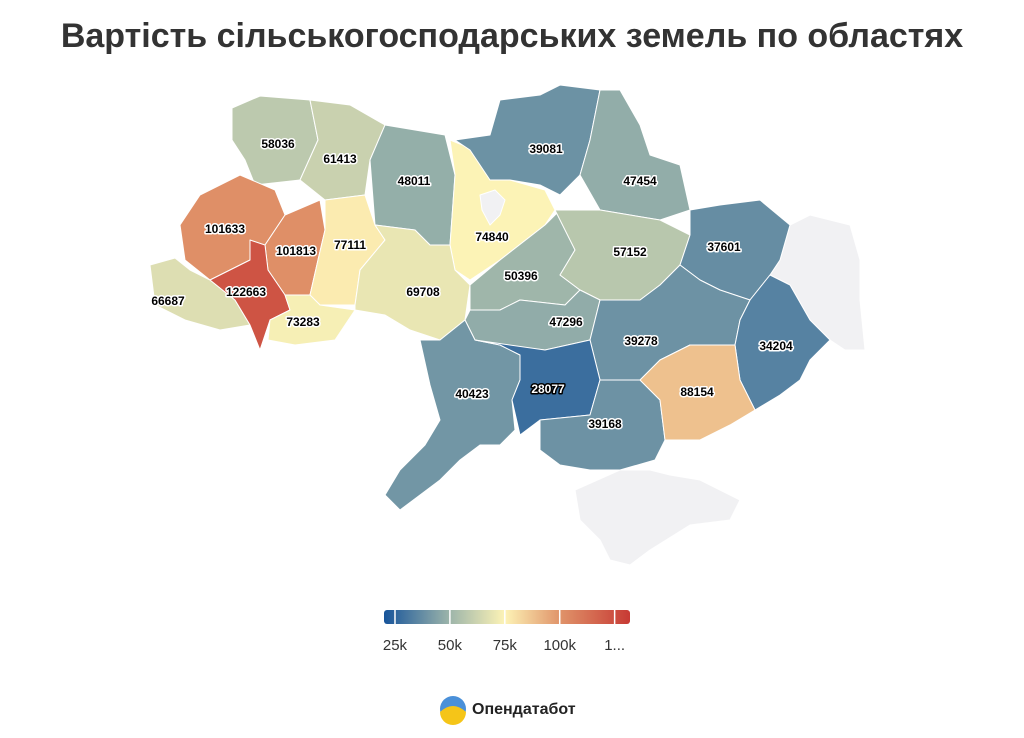 The height and width of the screenshot is (738, 1024). What do you see at coordinates (340, 159) in the screenshot?
I see `region-label: 61413` at bounding box center [340, 159].